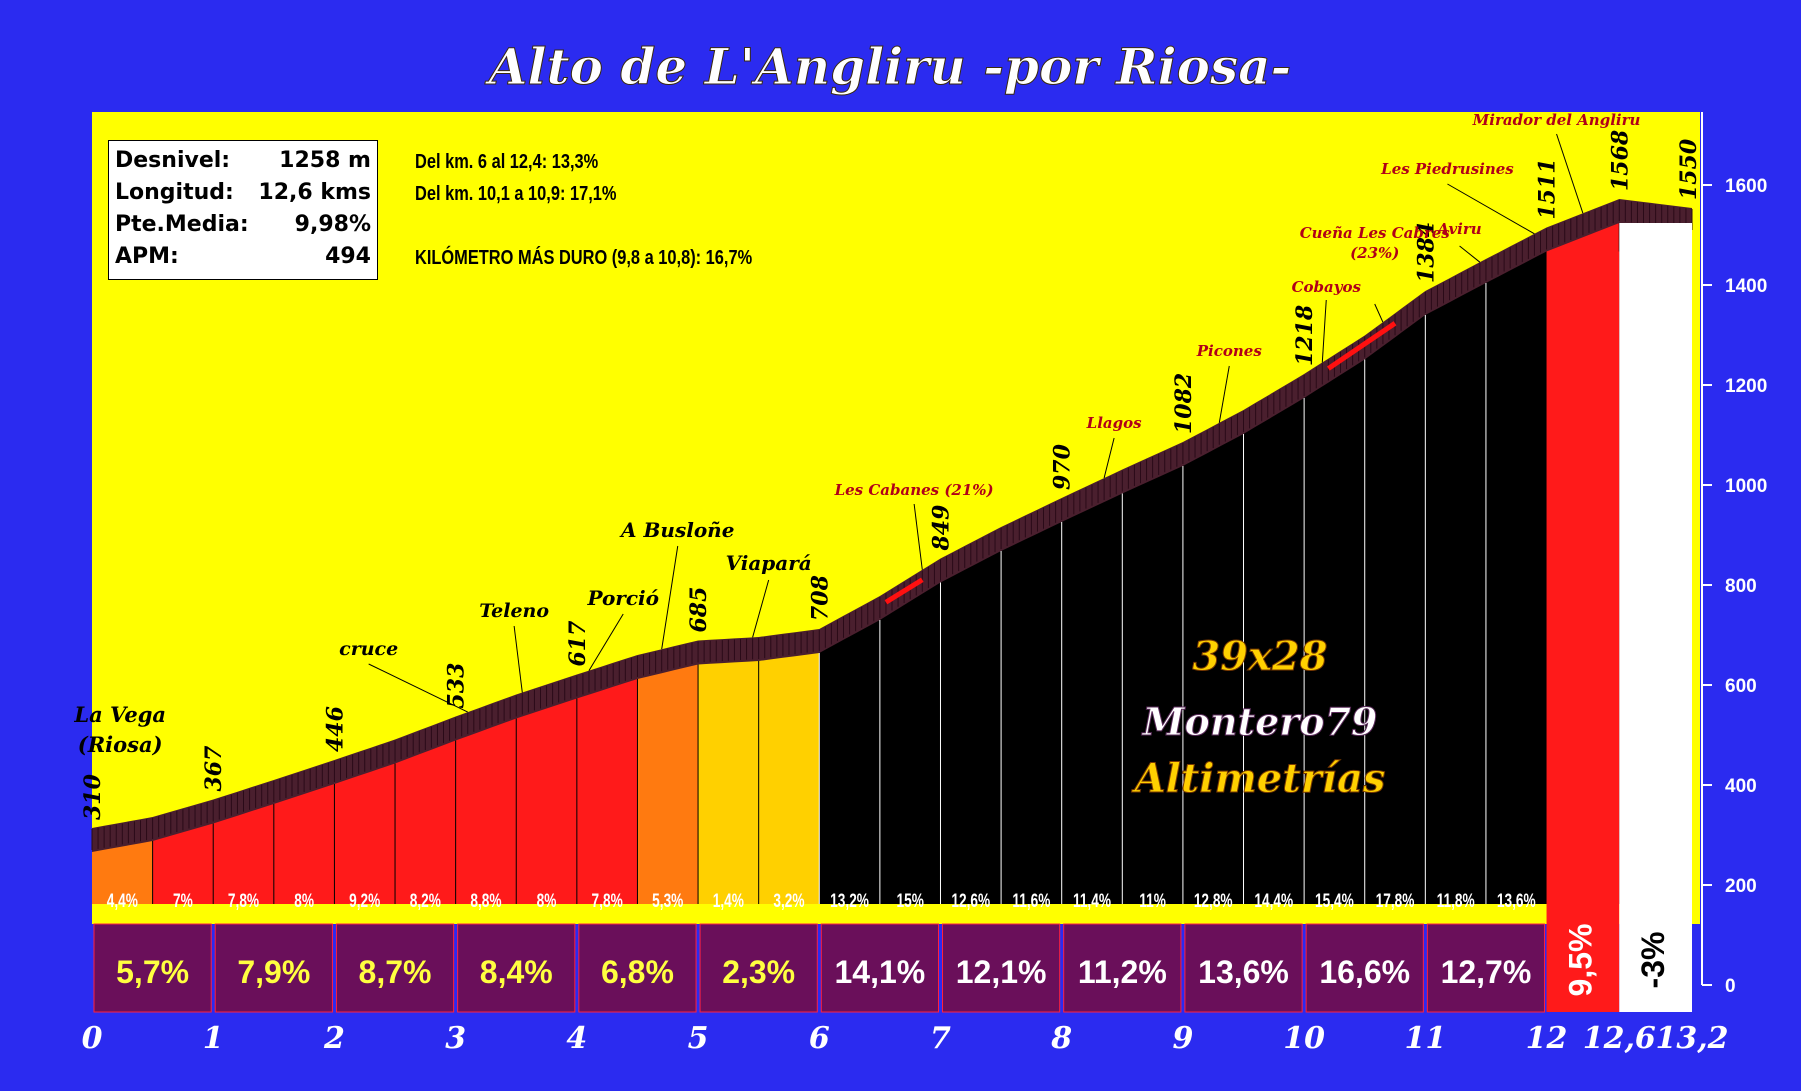  Describe the element at coordinates (485, 901) in the screenshot. I see `segment-grade-label: 8,8%` at that location.